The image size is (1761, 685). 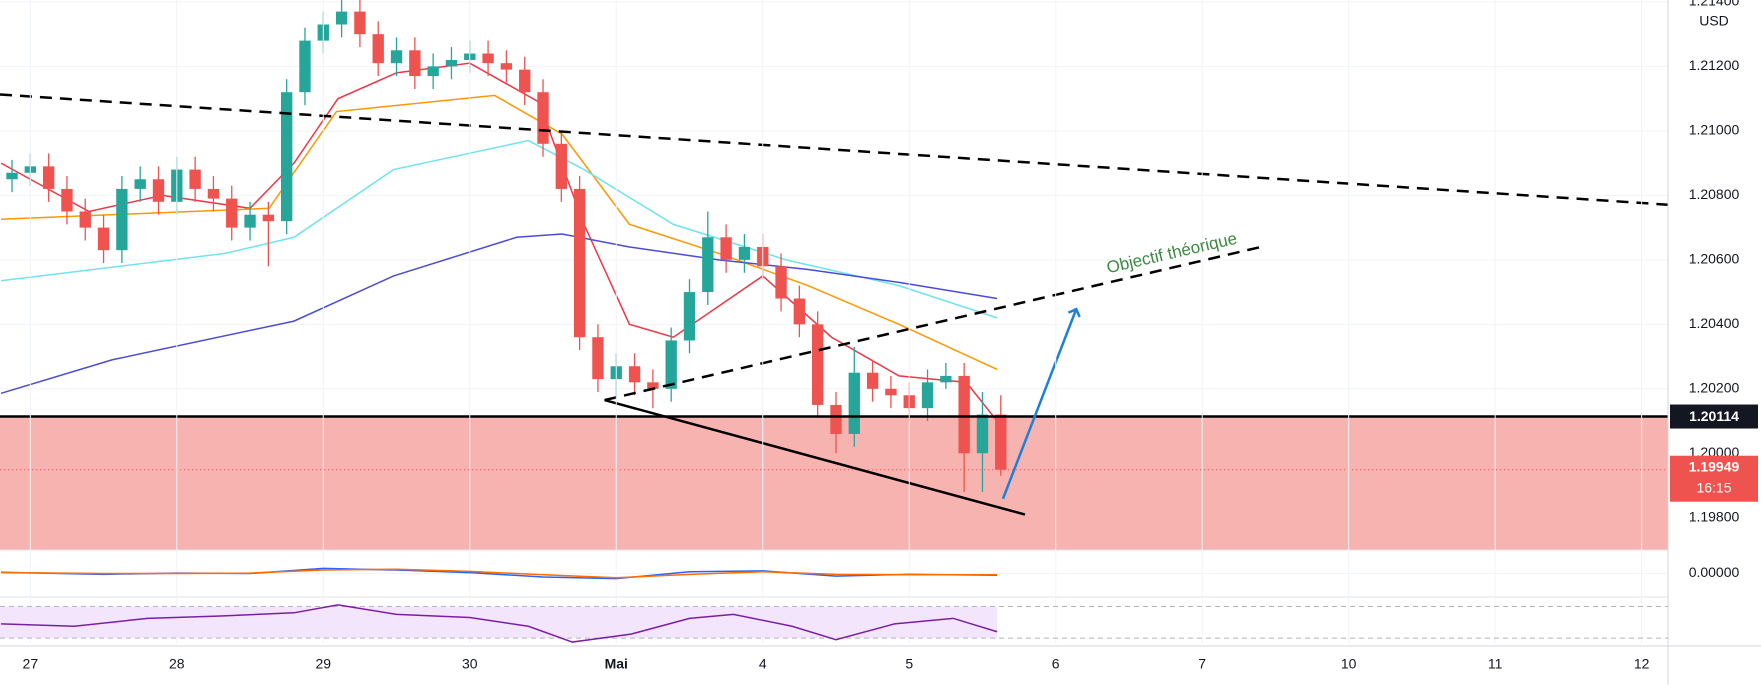 What do you see at coordinates (31, 664) in the screenshot?
I see `x-tick-label: 27` at bounding box center [31, 664].